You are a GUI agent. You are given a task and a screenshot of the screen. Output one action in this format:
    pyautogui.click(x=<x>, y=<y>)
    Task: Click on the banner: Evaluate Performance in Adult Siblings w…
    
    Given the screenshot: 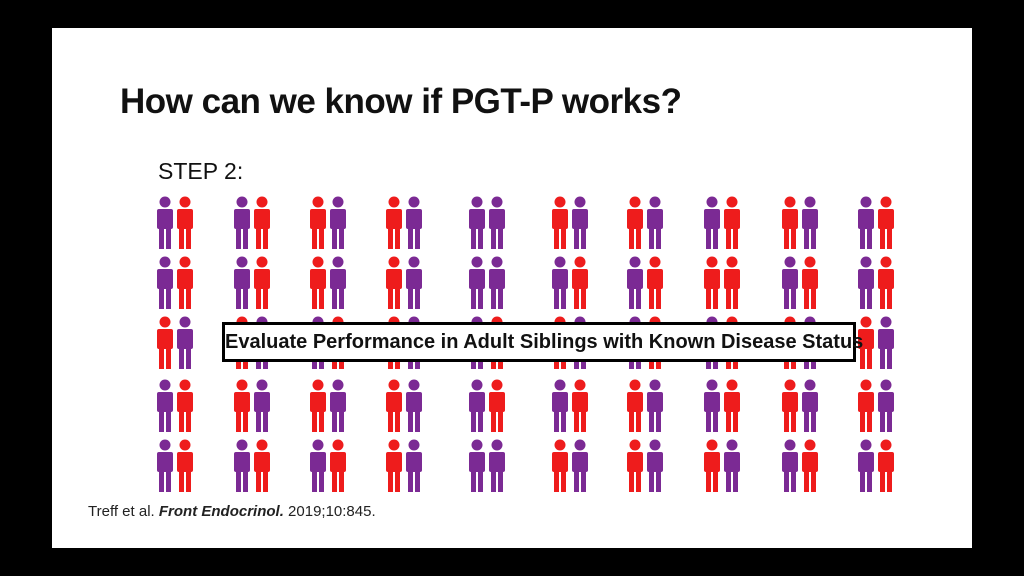 What is the action you would take?
    pyautogui.click(x=542, y=342)
    